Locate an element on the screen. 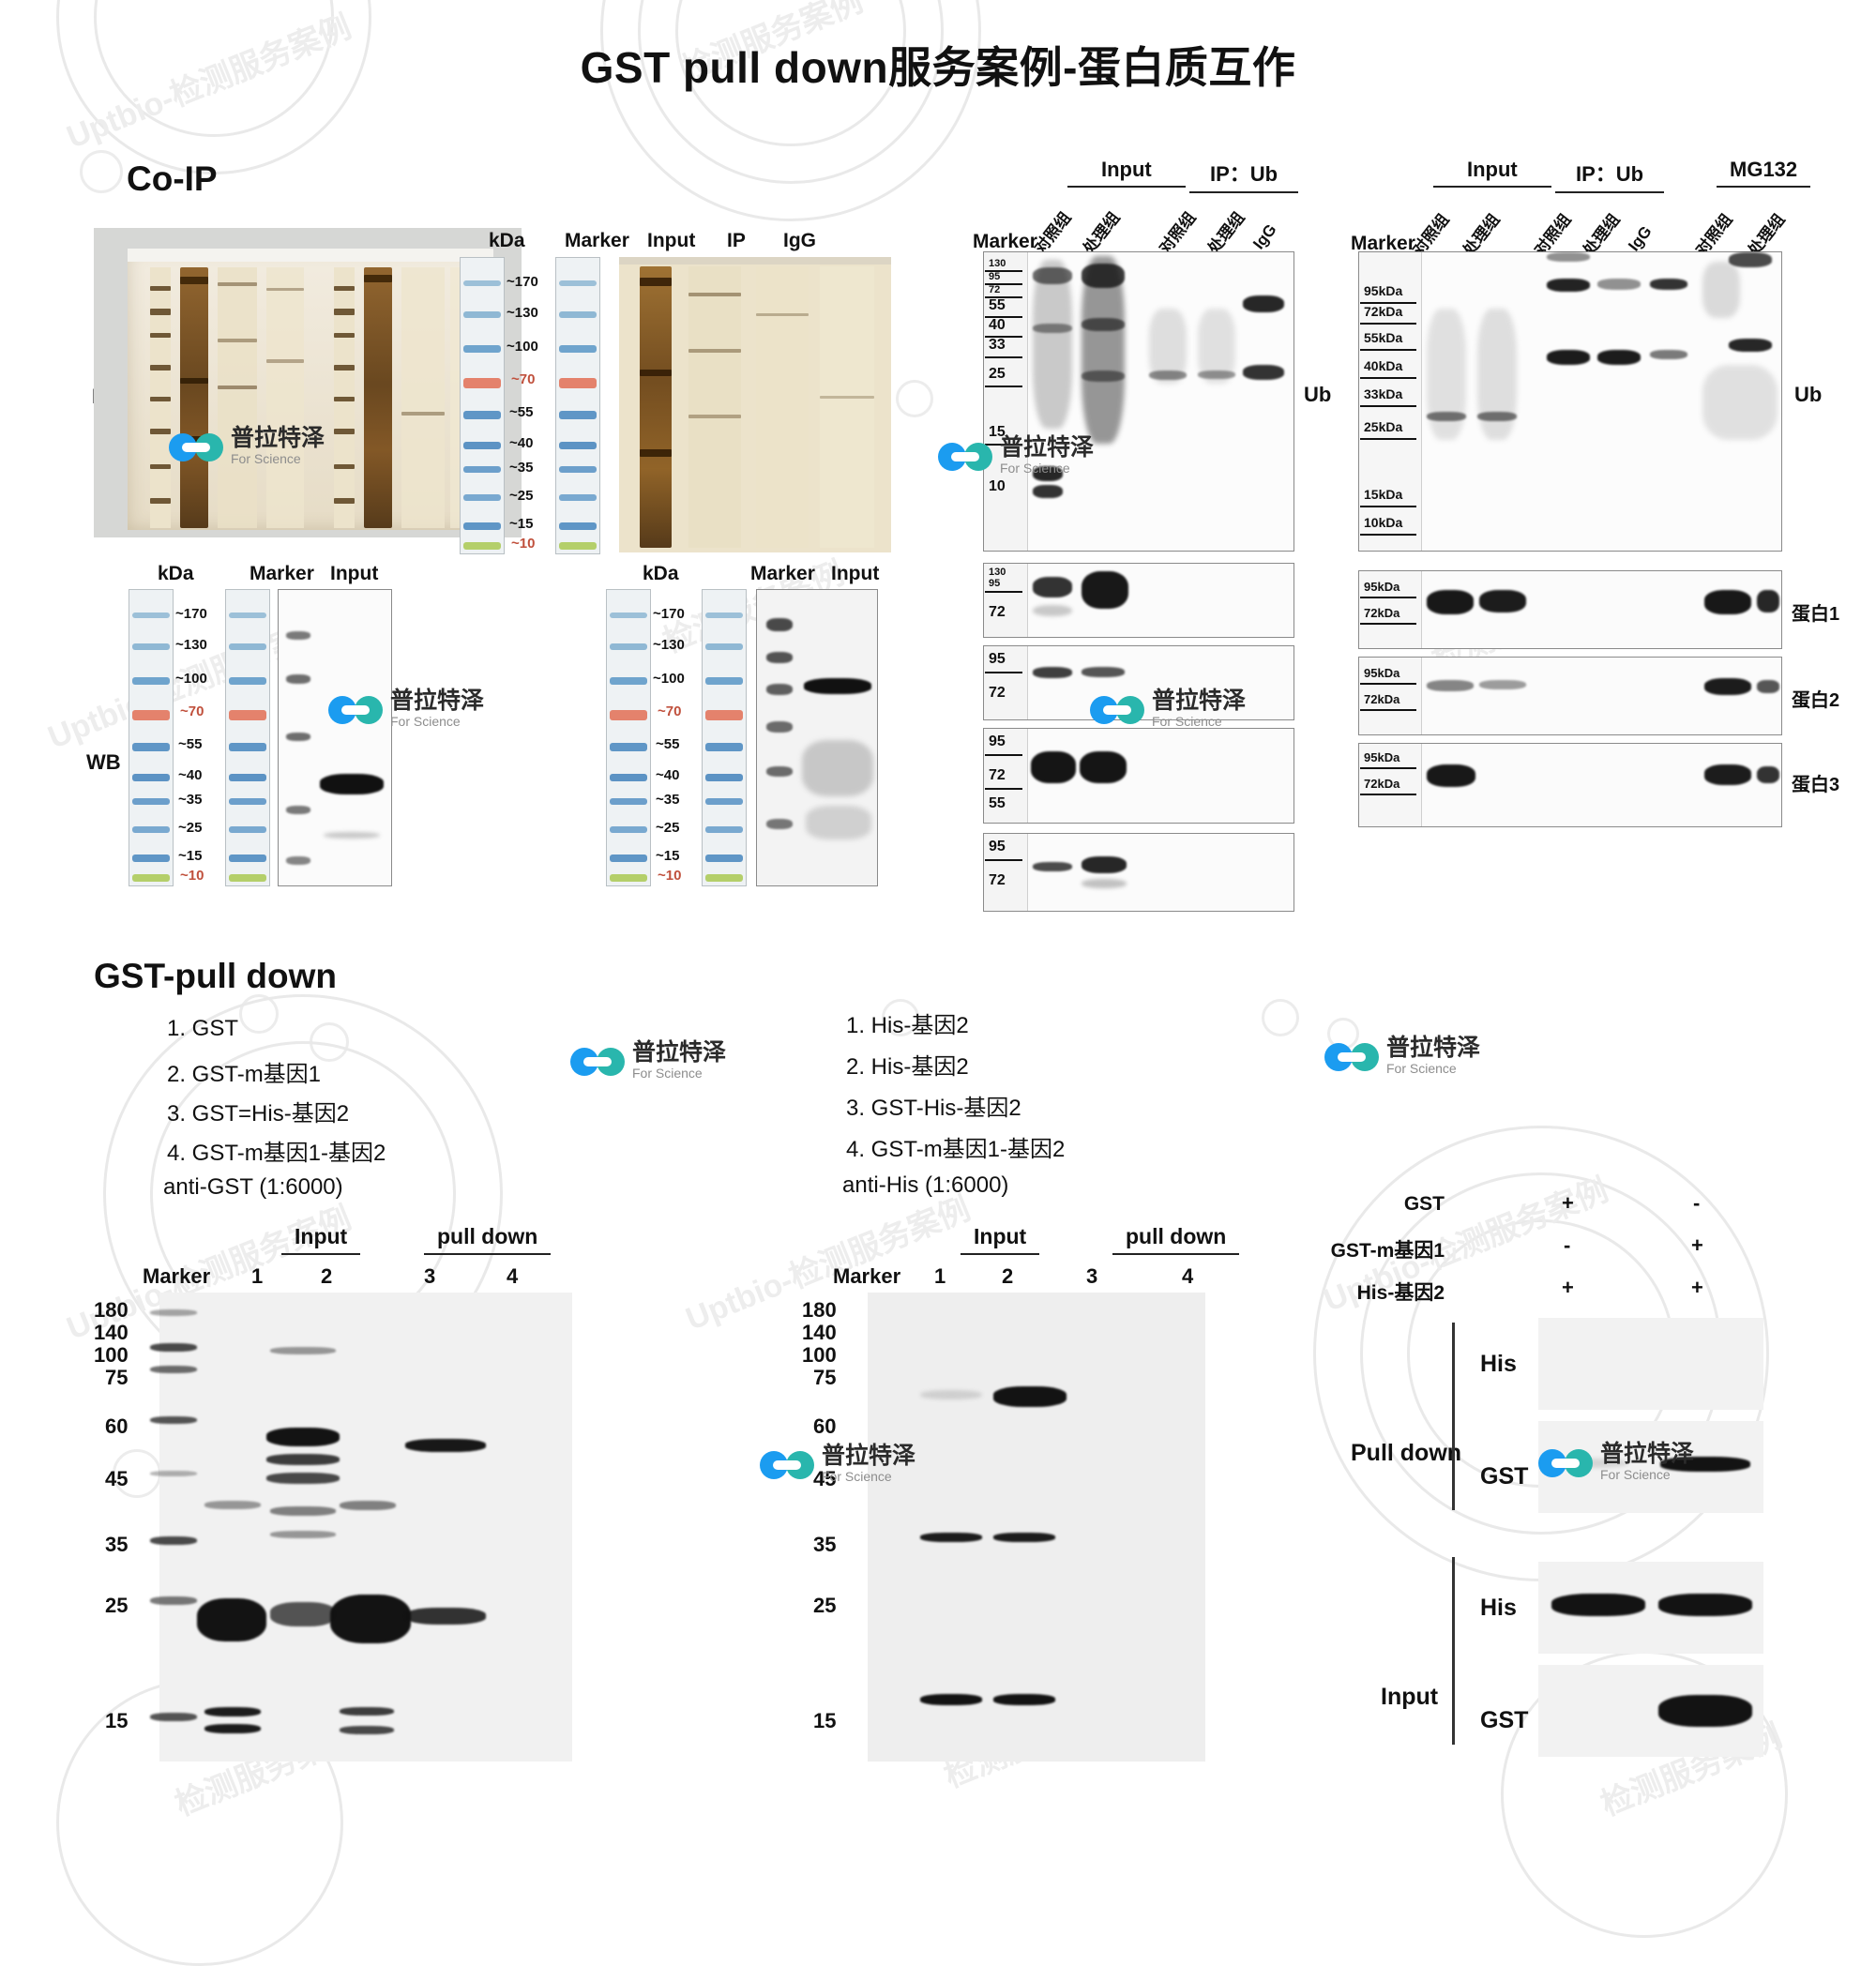  lane-label-ub-3: 处理组 is located at coordinates (1226, 233).